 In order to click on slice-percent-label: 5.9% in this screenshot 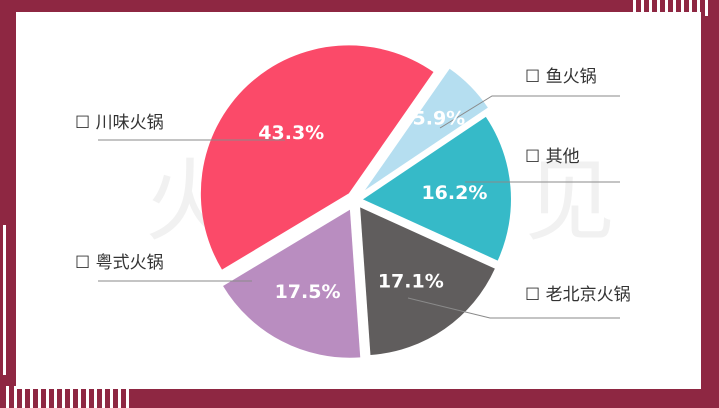, I will do `click(439, 119)`.